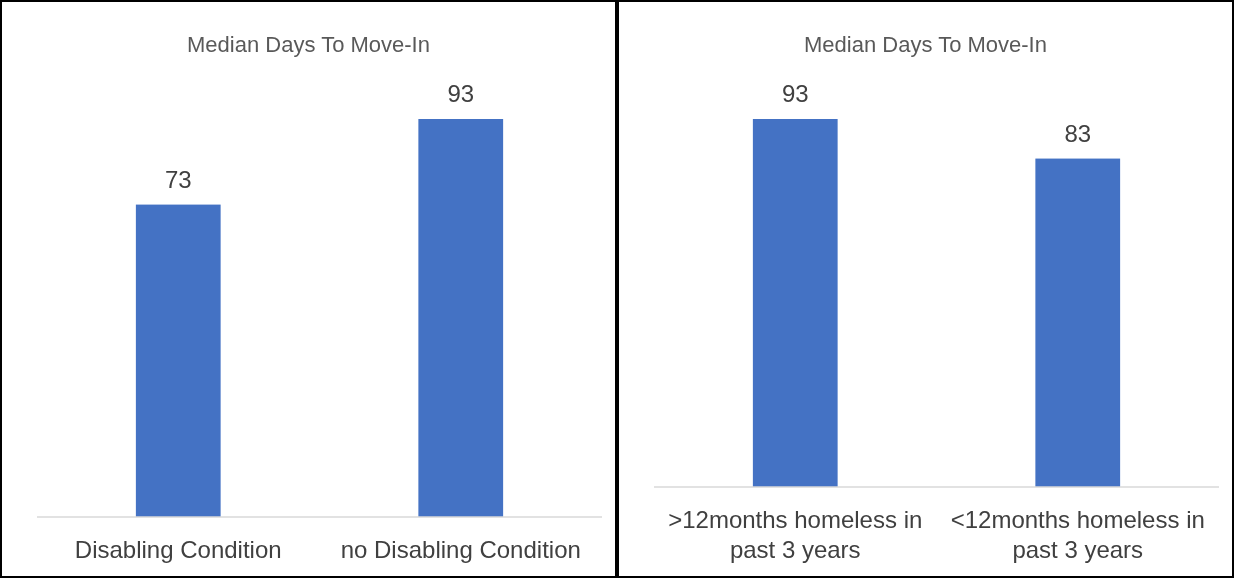  I want to click on x-tick-label: no Disabling Condition, so click(460, 549).